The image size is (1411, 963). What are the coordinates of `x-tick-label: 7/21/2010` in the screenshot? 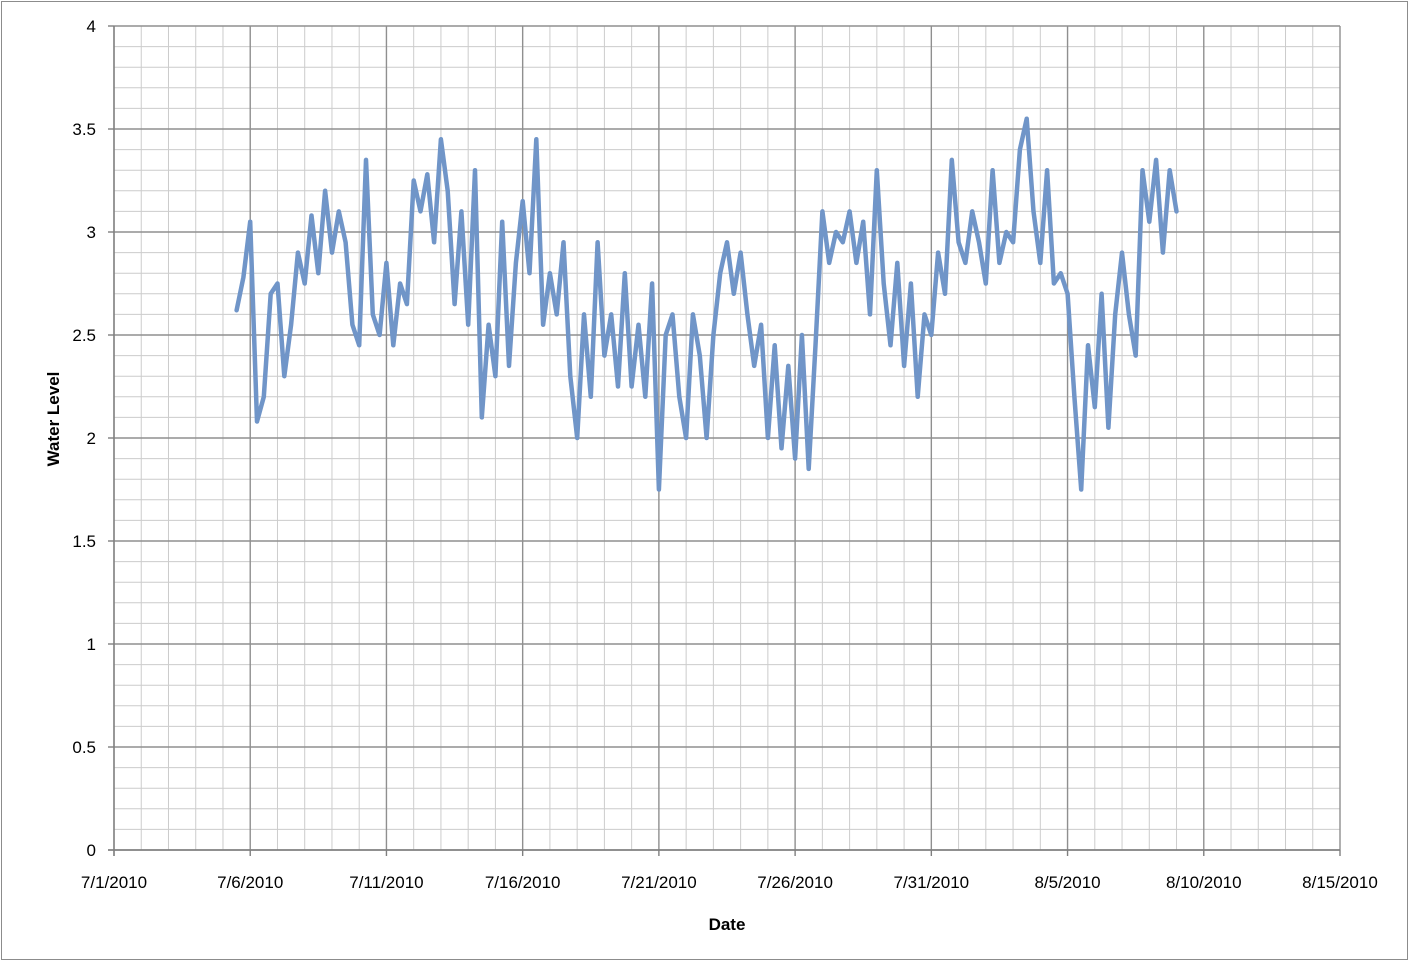 It's located at (659, 882).